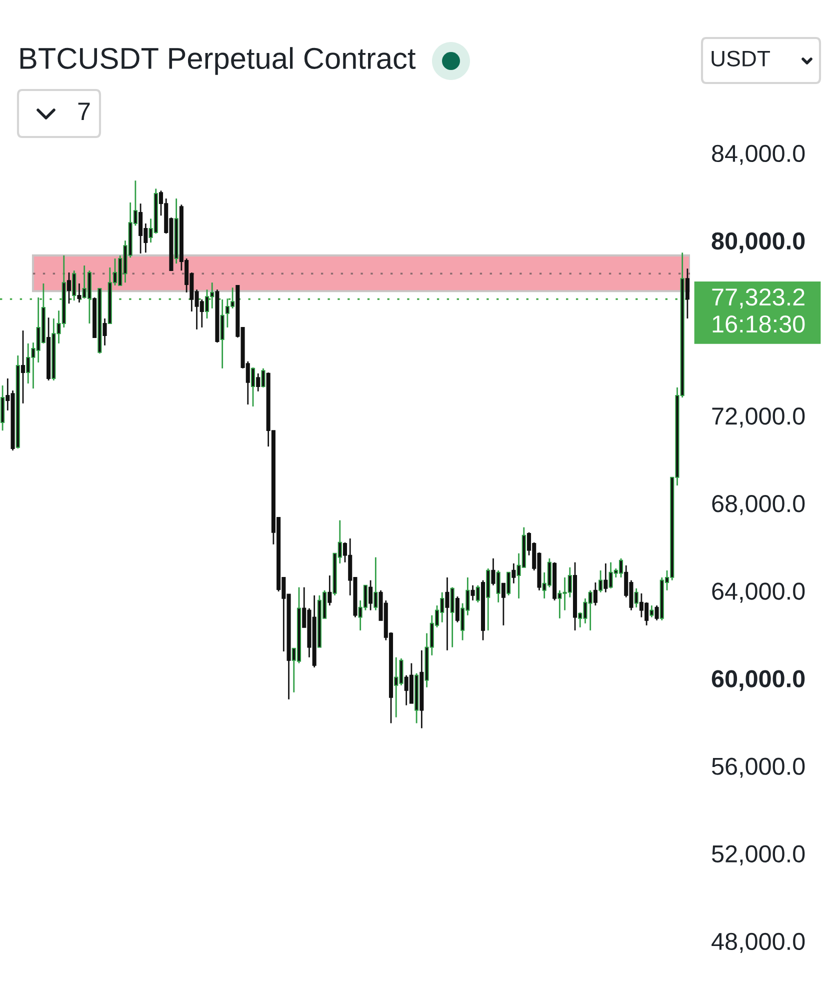  I want to click on ref-line-label: 77,323.2, so click(758, 298).